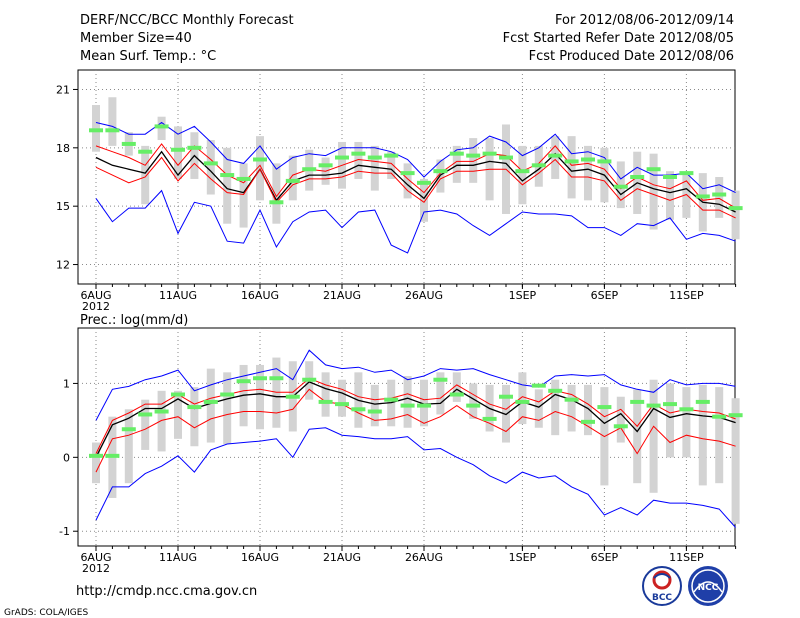  I want to click on bcc-logo: BCC, so click(662, 586).